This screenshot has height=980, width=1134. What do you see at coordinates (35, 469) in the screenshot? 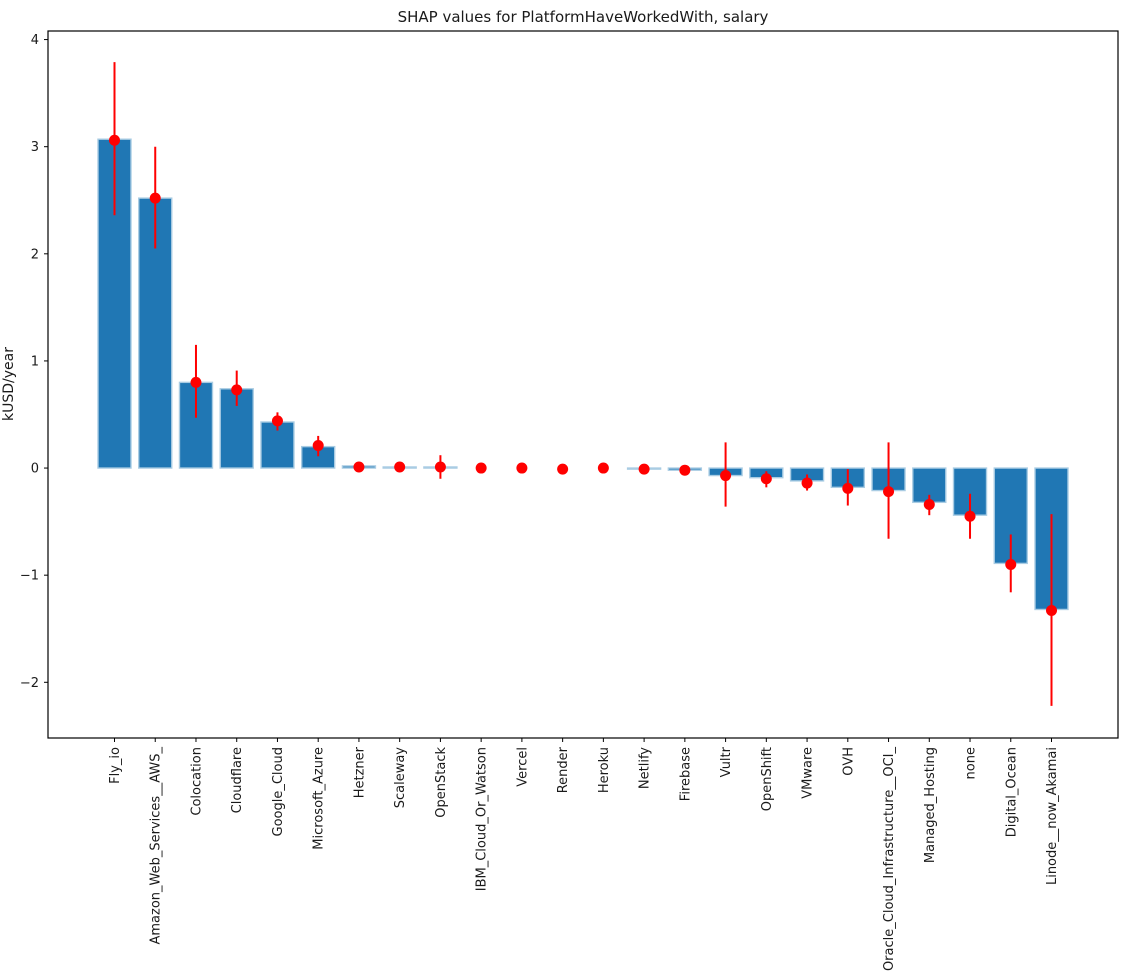
I see `y-tick-label: 0` at bounding box center [35, 469].